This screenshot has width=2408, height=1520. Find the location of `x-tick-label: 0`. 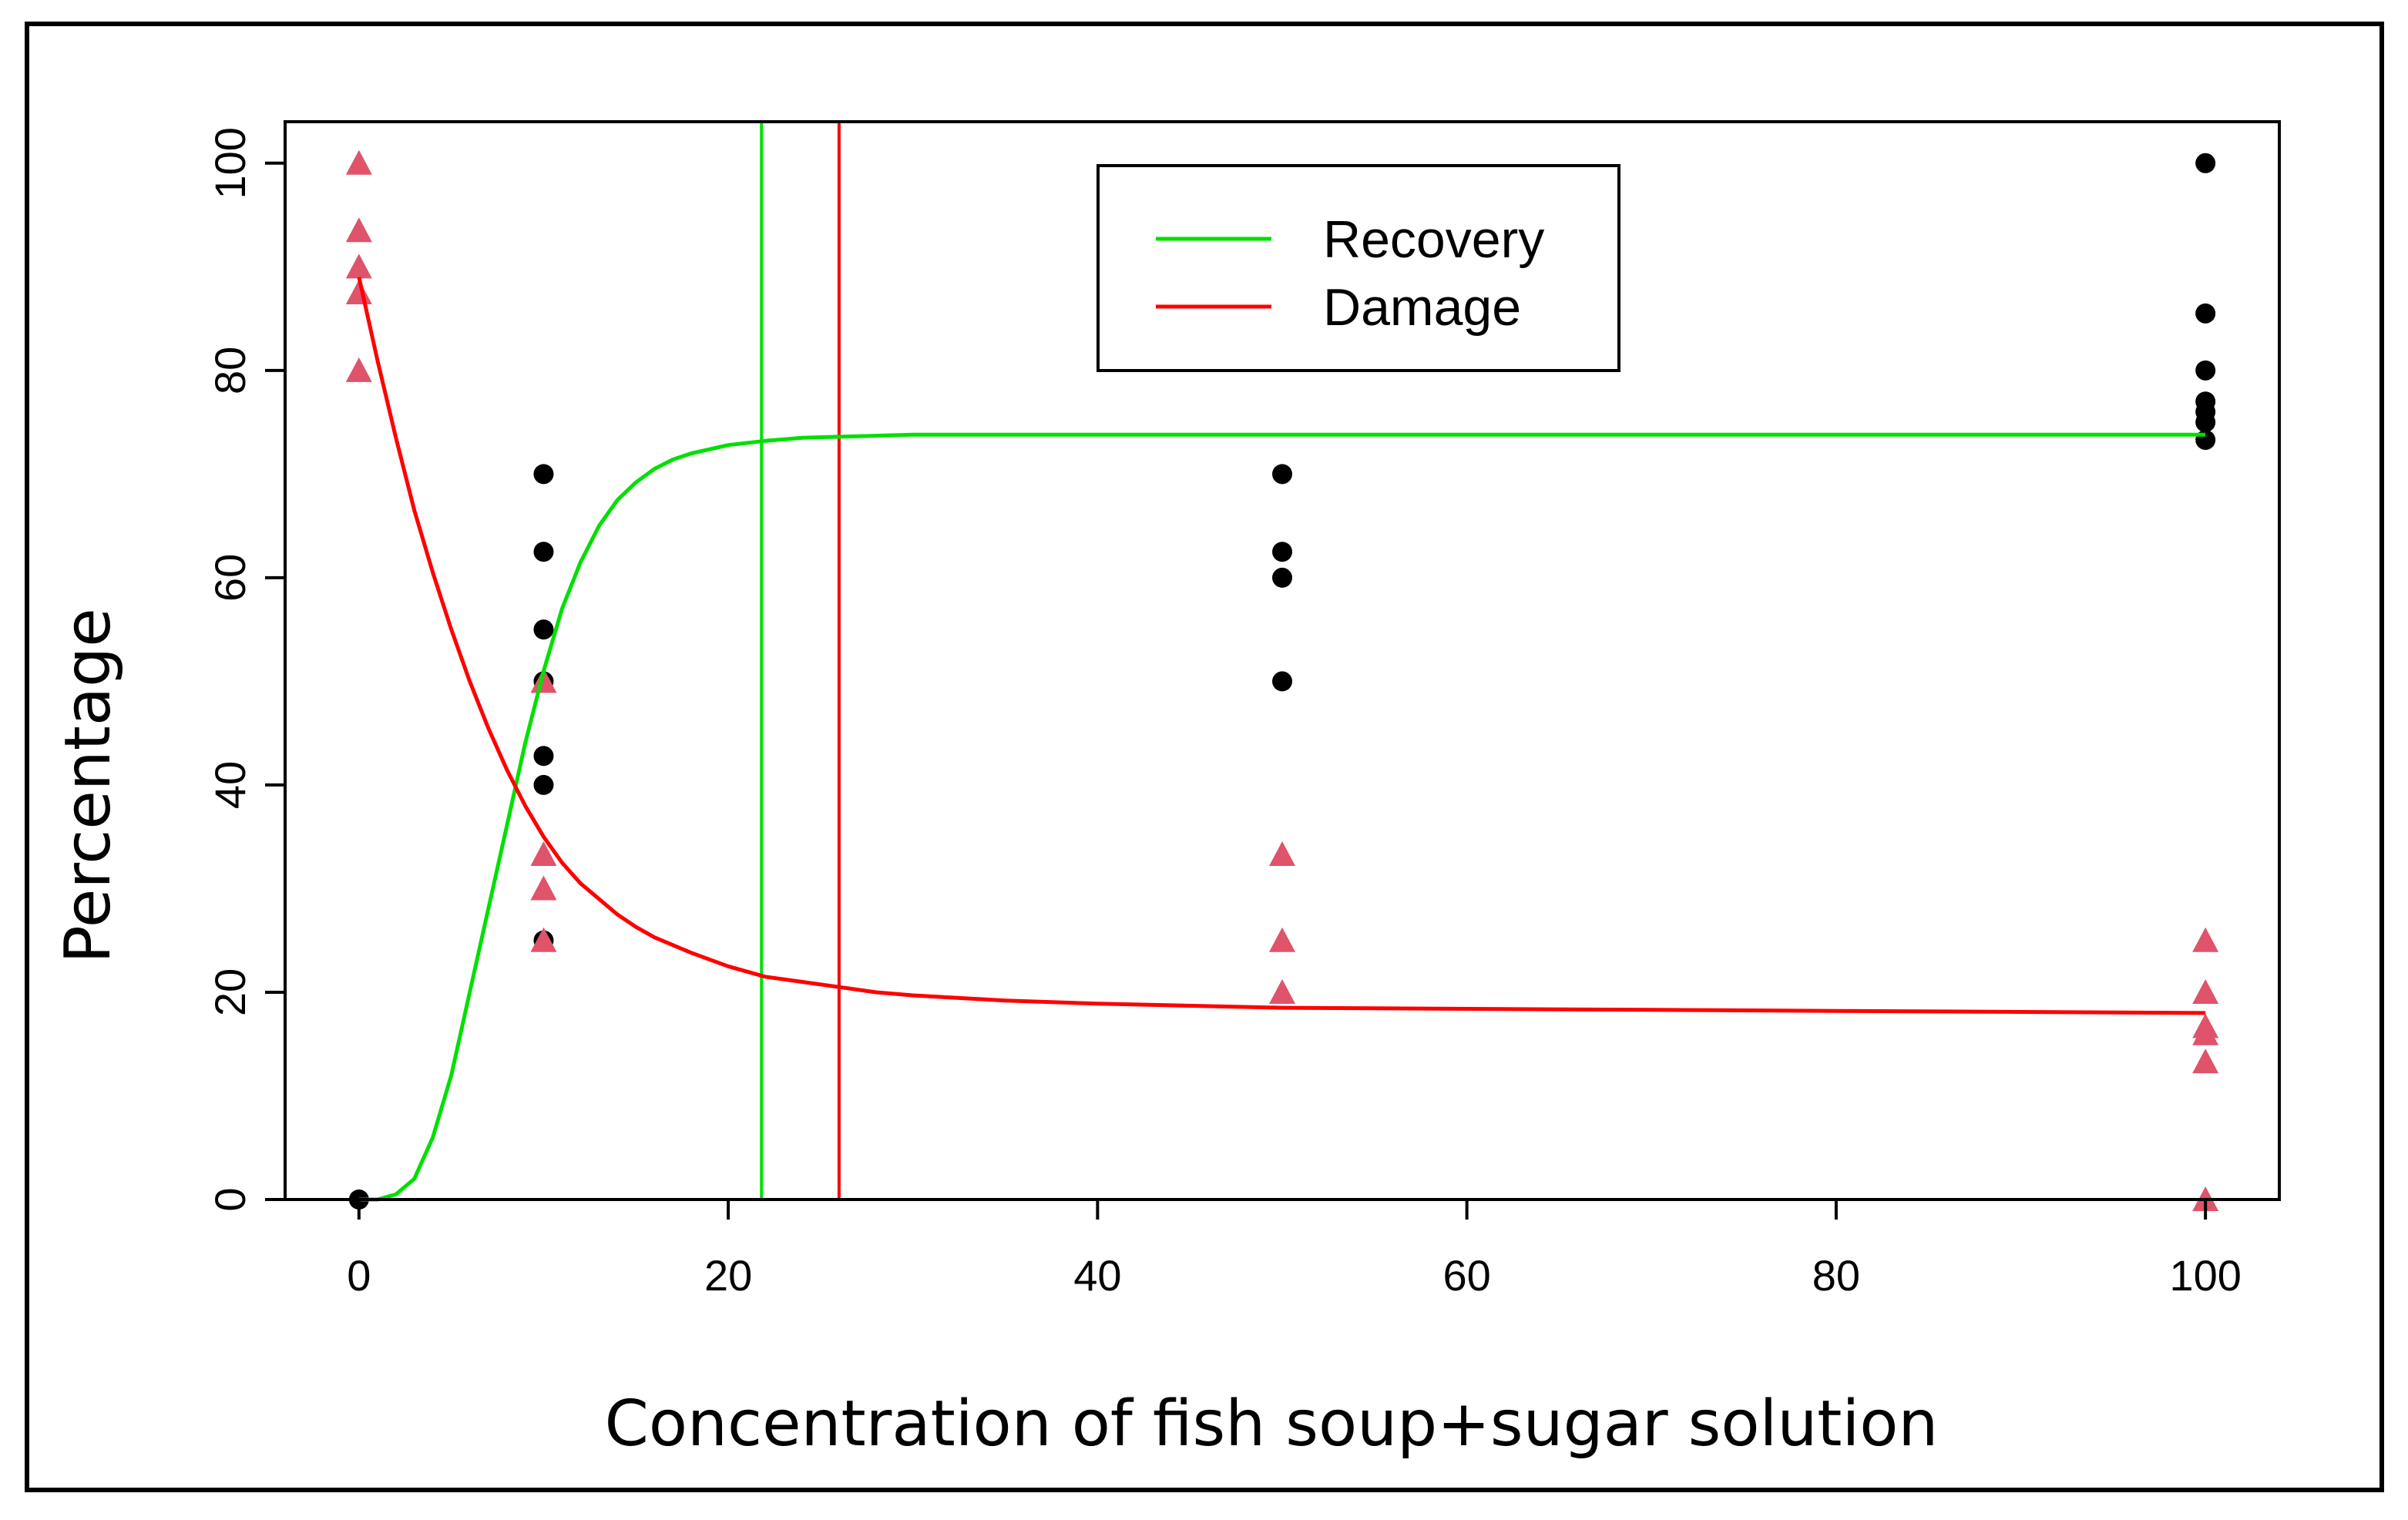

x-tick-label: 0 is located at coordinates (359, 1275).